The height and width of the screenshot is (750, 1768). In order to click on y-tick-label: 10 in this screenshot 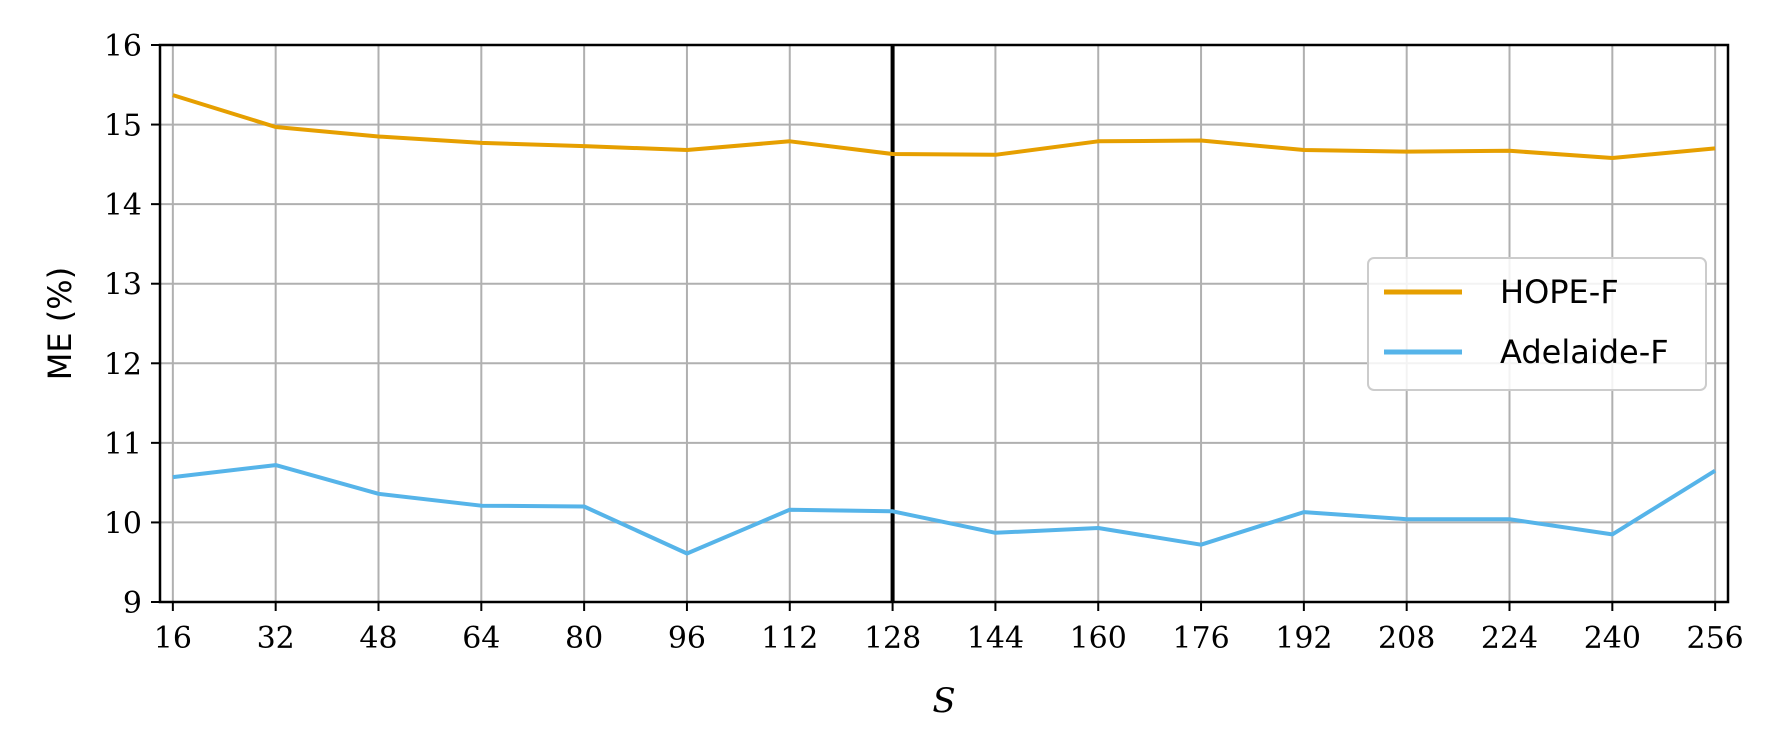, I will do `click(123, 523)`.